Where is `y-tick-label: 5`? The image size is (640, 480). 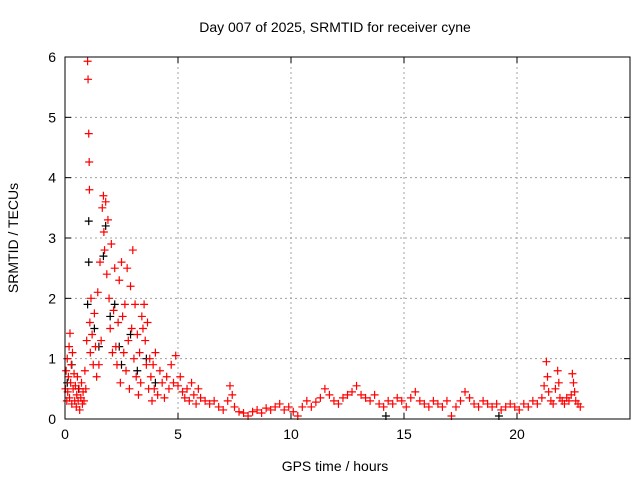
y-tick-label: 5 is located at coordinates (52, 117).